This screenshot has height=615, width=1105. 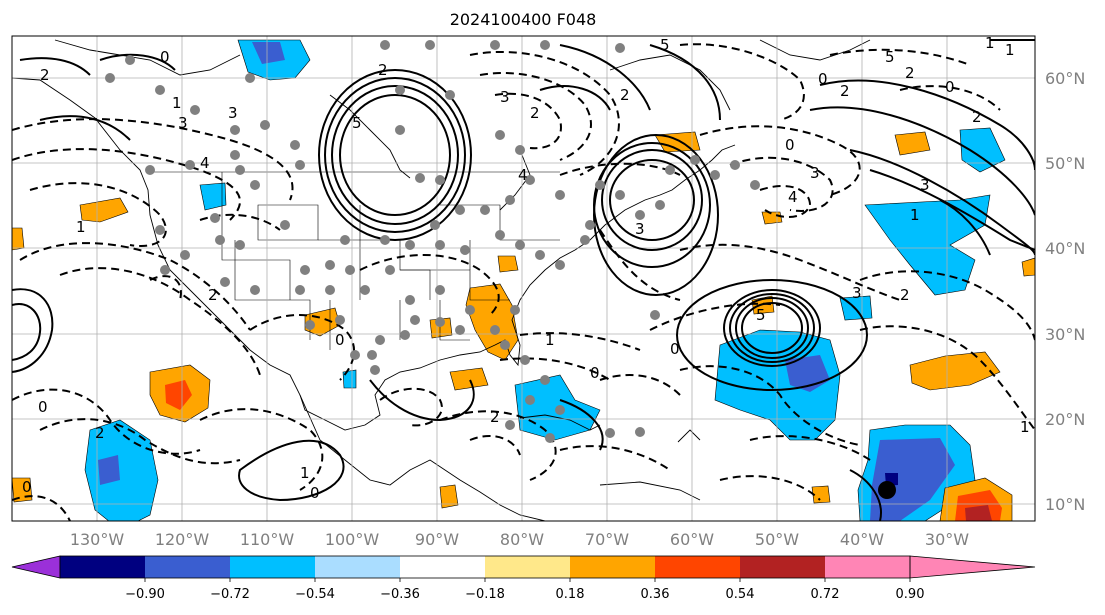 What do you see at coordinates (230, 594) in the screenshot?
I see `colorbar-label: −0.72` at bounding box center [230, 594].